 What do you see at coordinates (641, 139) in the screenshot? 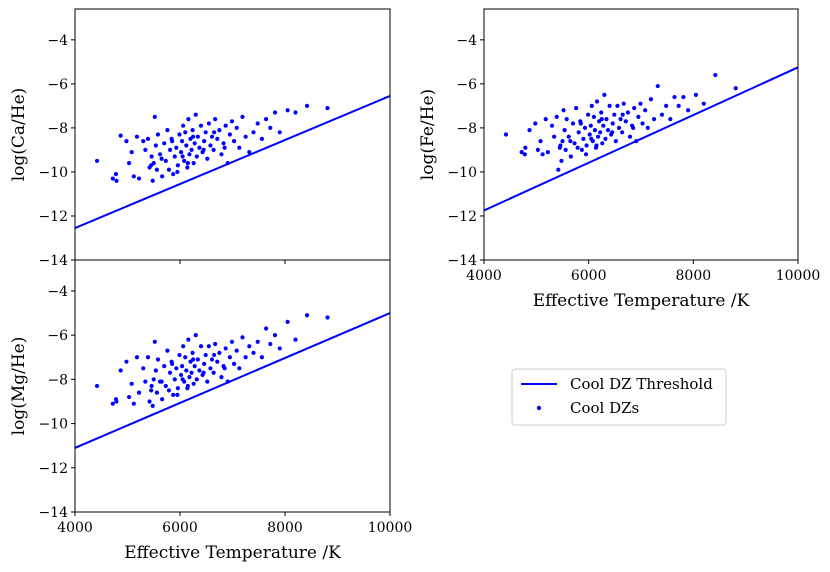
I see `threshold-line-fe` at bounding box center [641, 139].